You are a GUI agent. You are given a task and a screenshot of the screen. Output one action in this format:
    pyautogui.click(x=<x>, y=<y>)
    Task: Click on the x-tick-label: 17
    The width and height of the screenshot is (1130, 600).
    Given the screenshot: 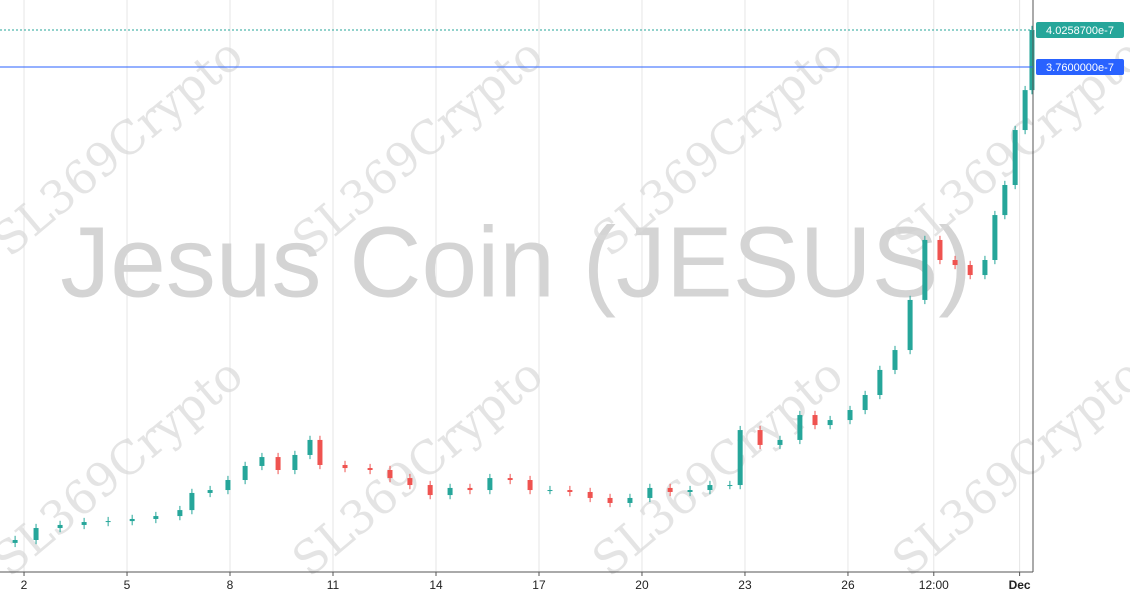 What is the action you would take?
    pyautogui.click(x=539, y=585)
    